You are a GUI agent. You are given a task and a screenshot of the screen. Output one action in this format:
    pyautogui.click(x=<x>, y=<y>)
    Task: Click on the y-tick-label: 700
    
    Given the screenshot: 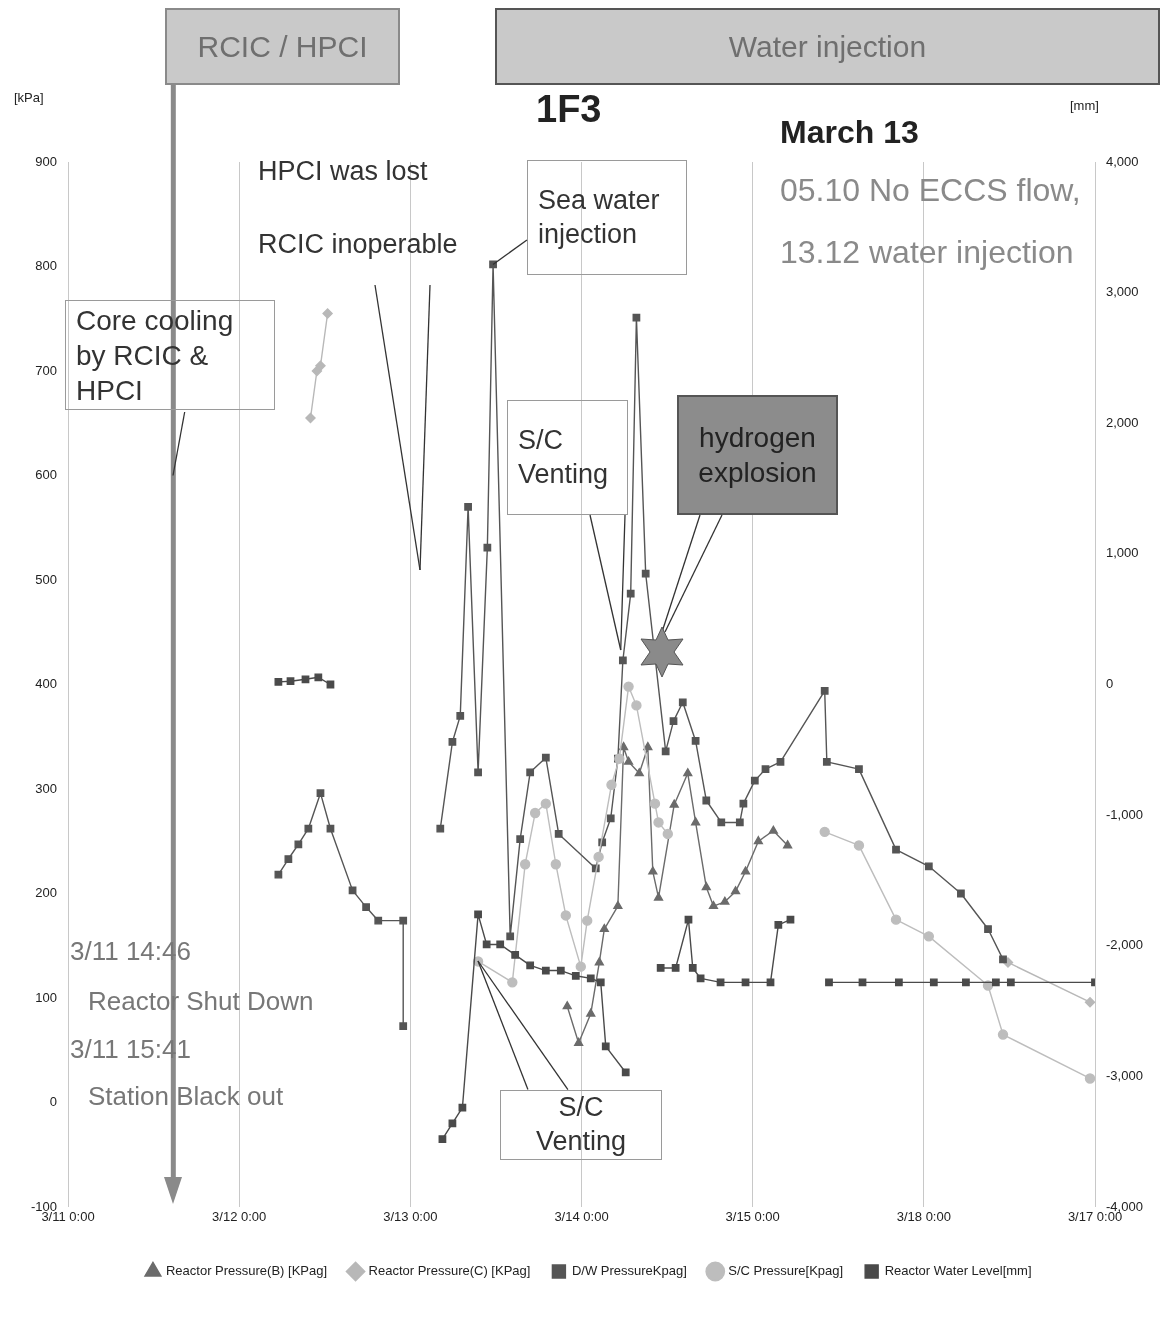 What is the action you would take?
    pyautogui.click(x=46, y=370)
    